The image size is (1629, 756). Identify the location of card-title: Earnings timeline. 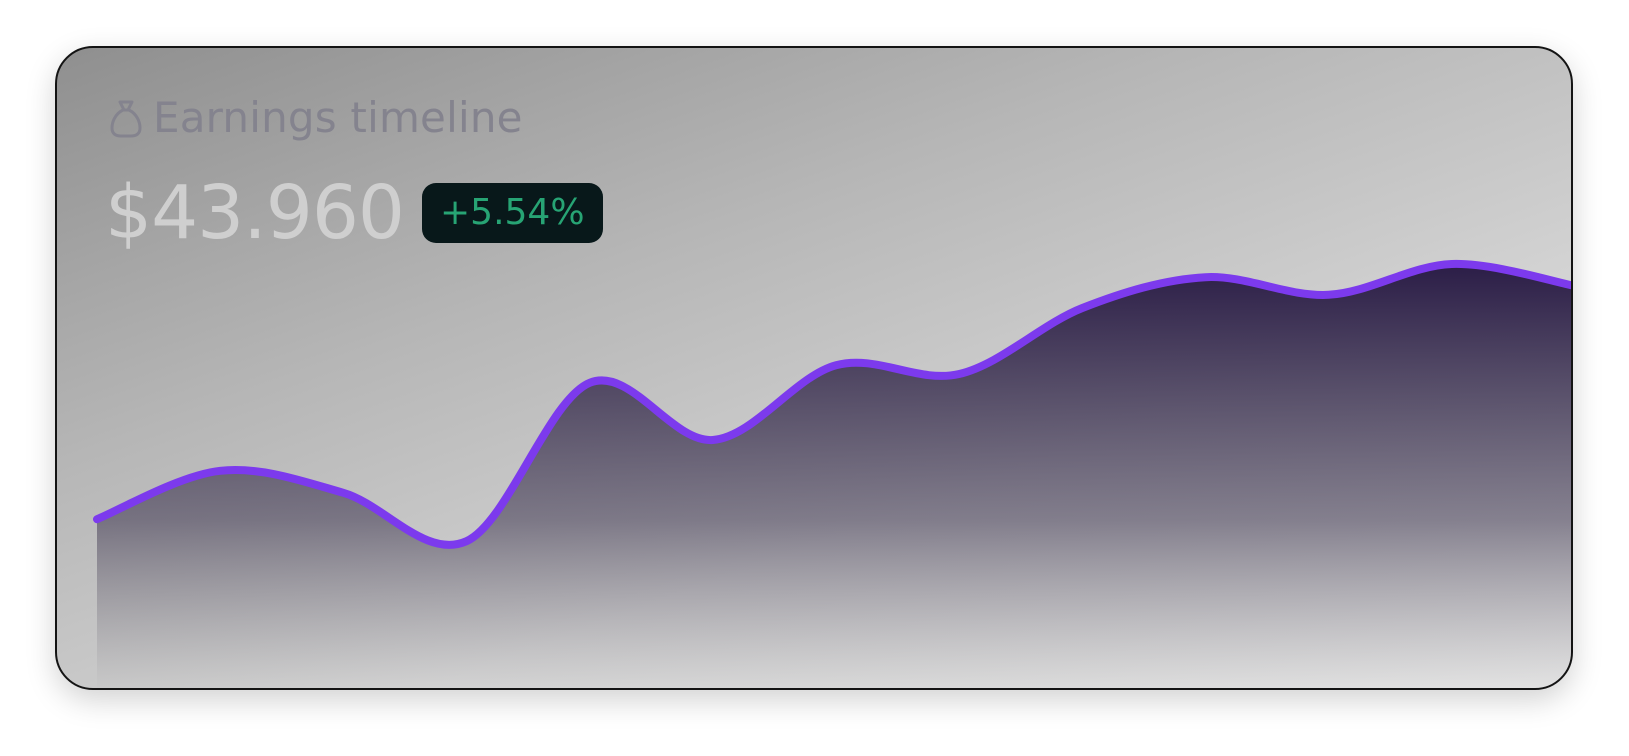
(338, 117).